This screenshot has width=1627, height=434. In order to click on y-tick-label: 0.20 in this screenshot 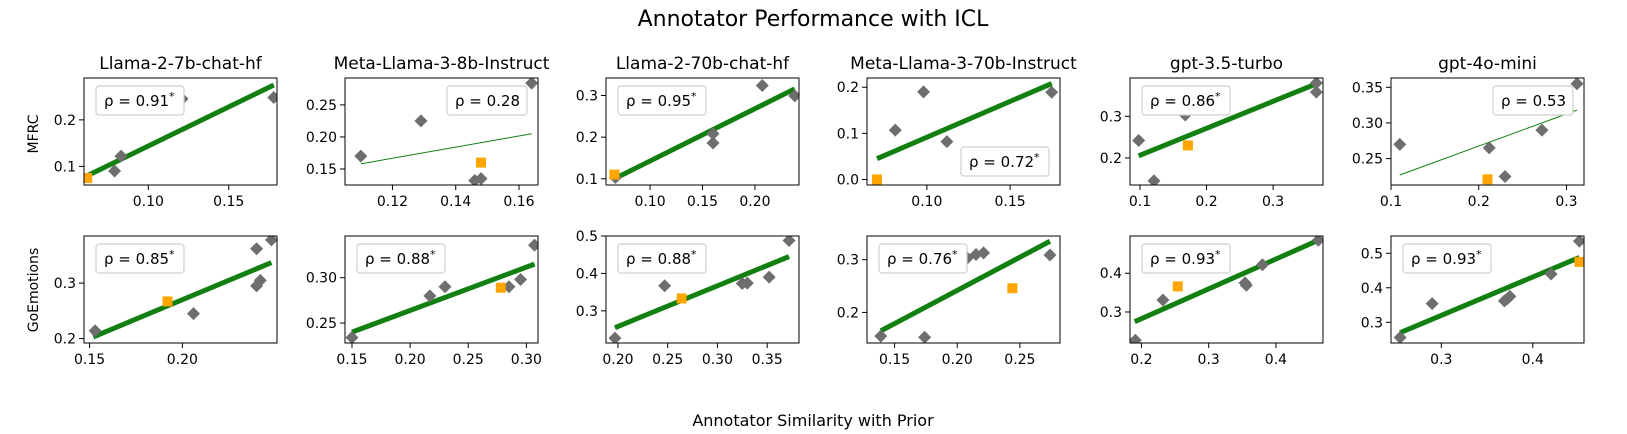, I will do `click(321, 138)`.